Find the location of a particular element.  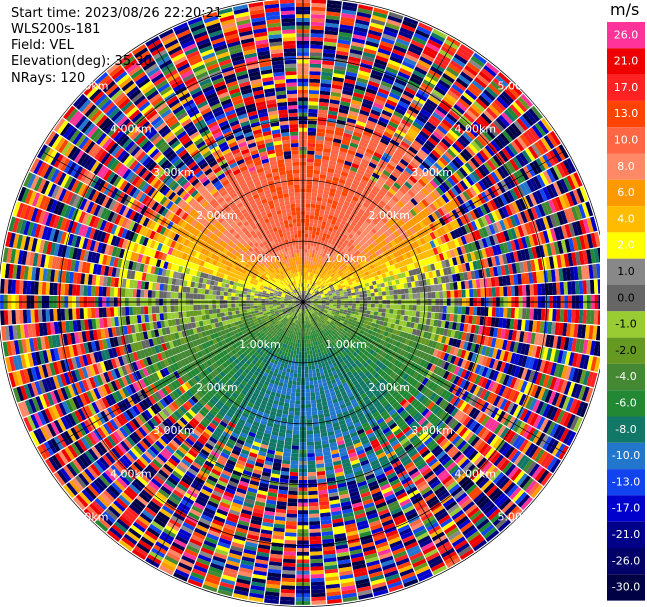

ray is located at coordinates (315, 151).